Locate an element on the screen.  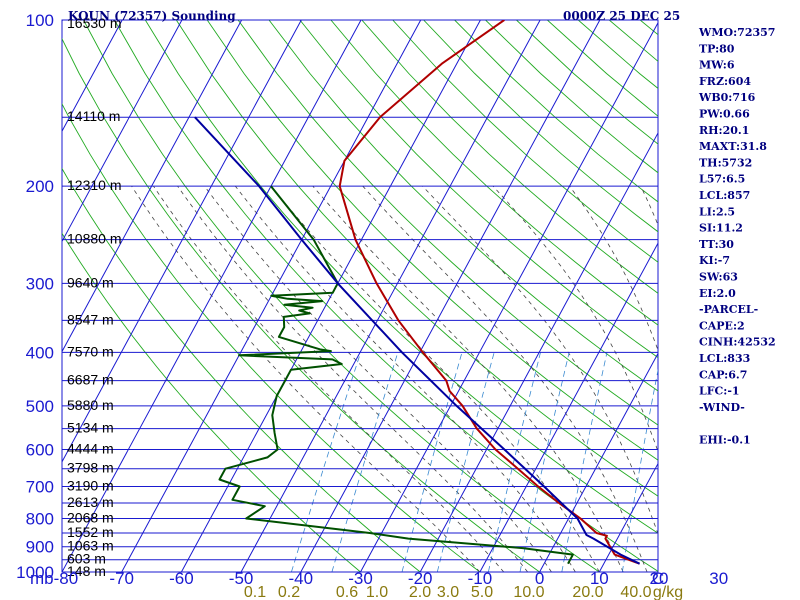
height-label: 2613 m is located at coordinates (90, 502).